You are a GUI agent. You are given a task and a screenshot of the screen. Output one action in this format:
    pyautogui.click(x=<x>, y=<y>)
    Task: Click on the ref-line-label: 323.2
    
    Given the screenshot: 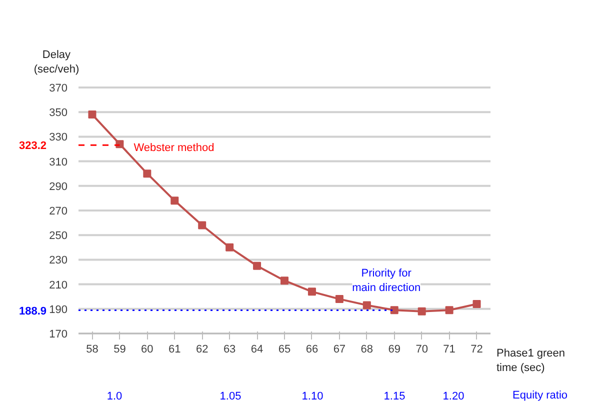 What is the action you would take?
    pyautogui.click(x=32, y=146)
    